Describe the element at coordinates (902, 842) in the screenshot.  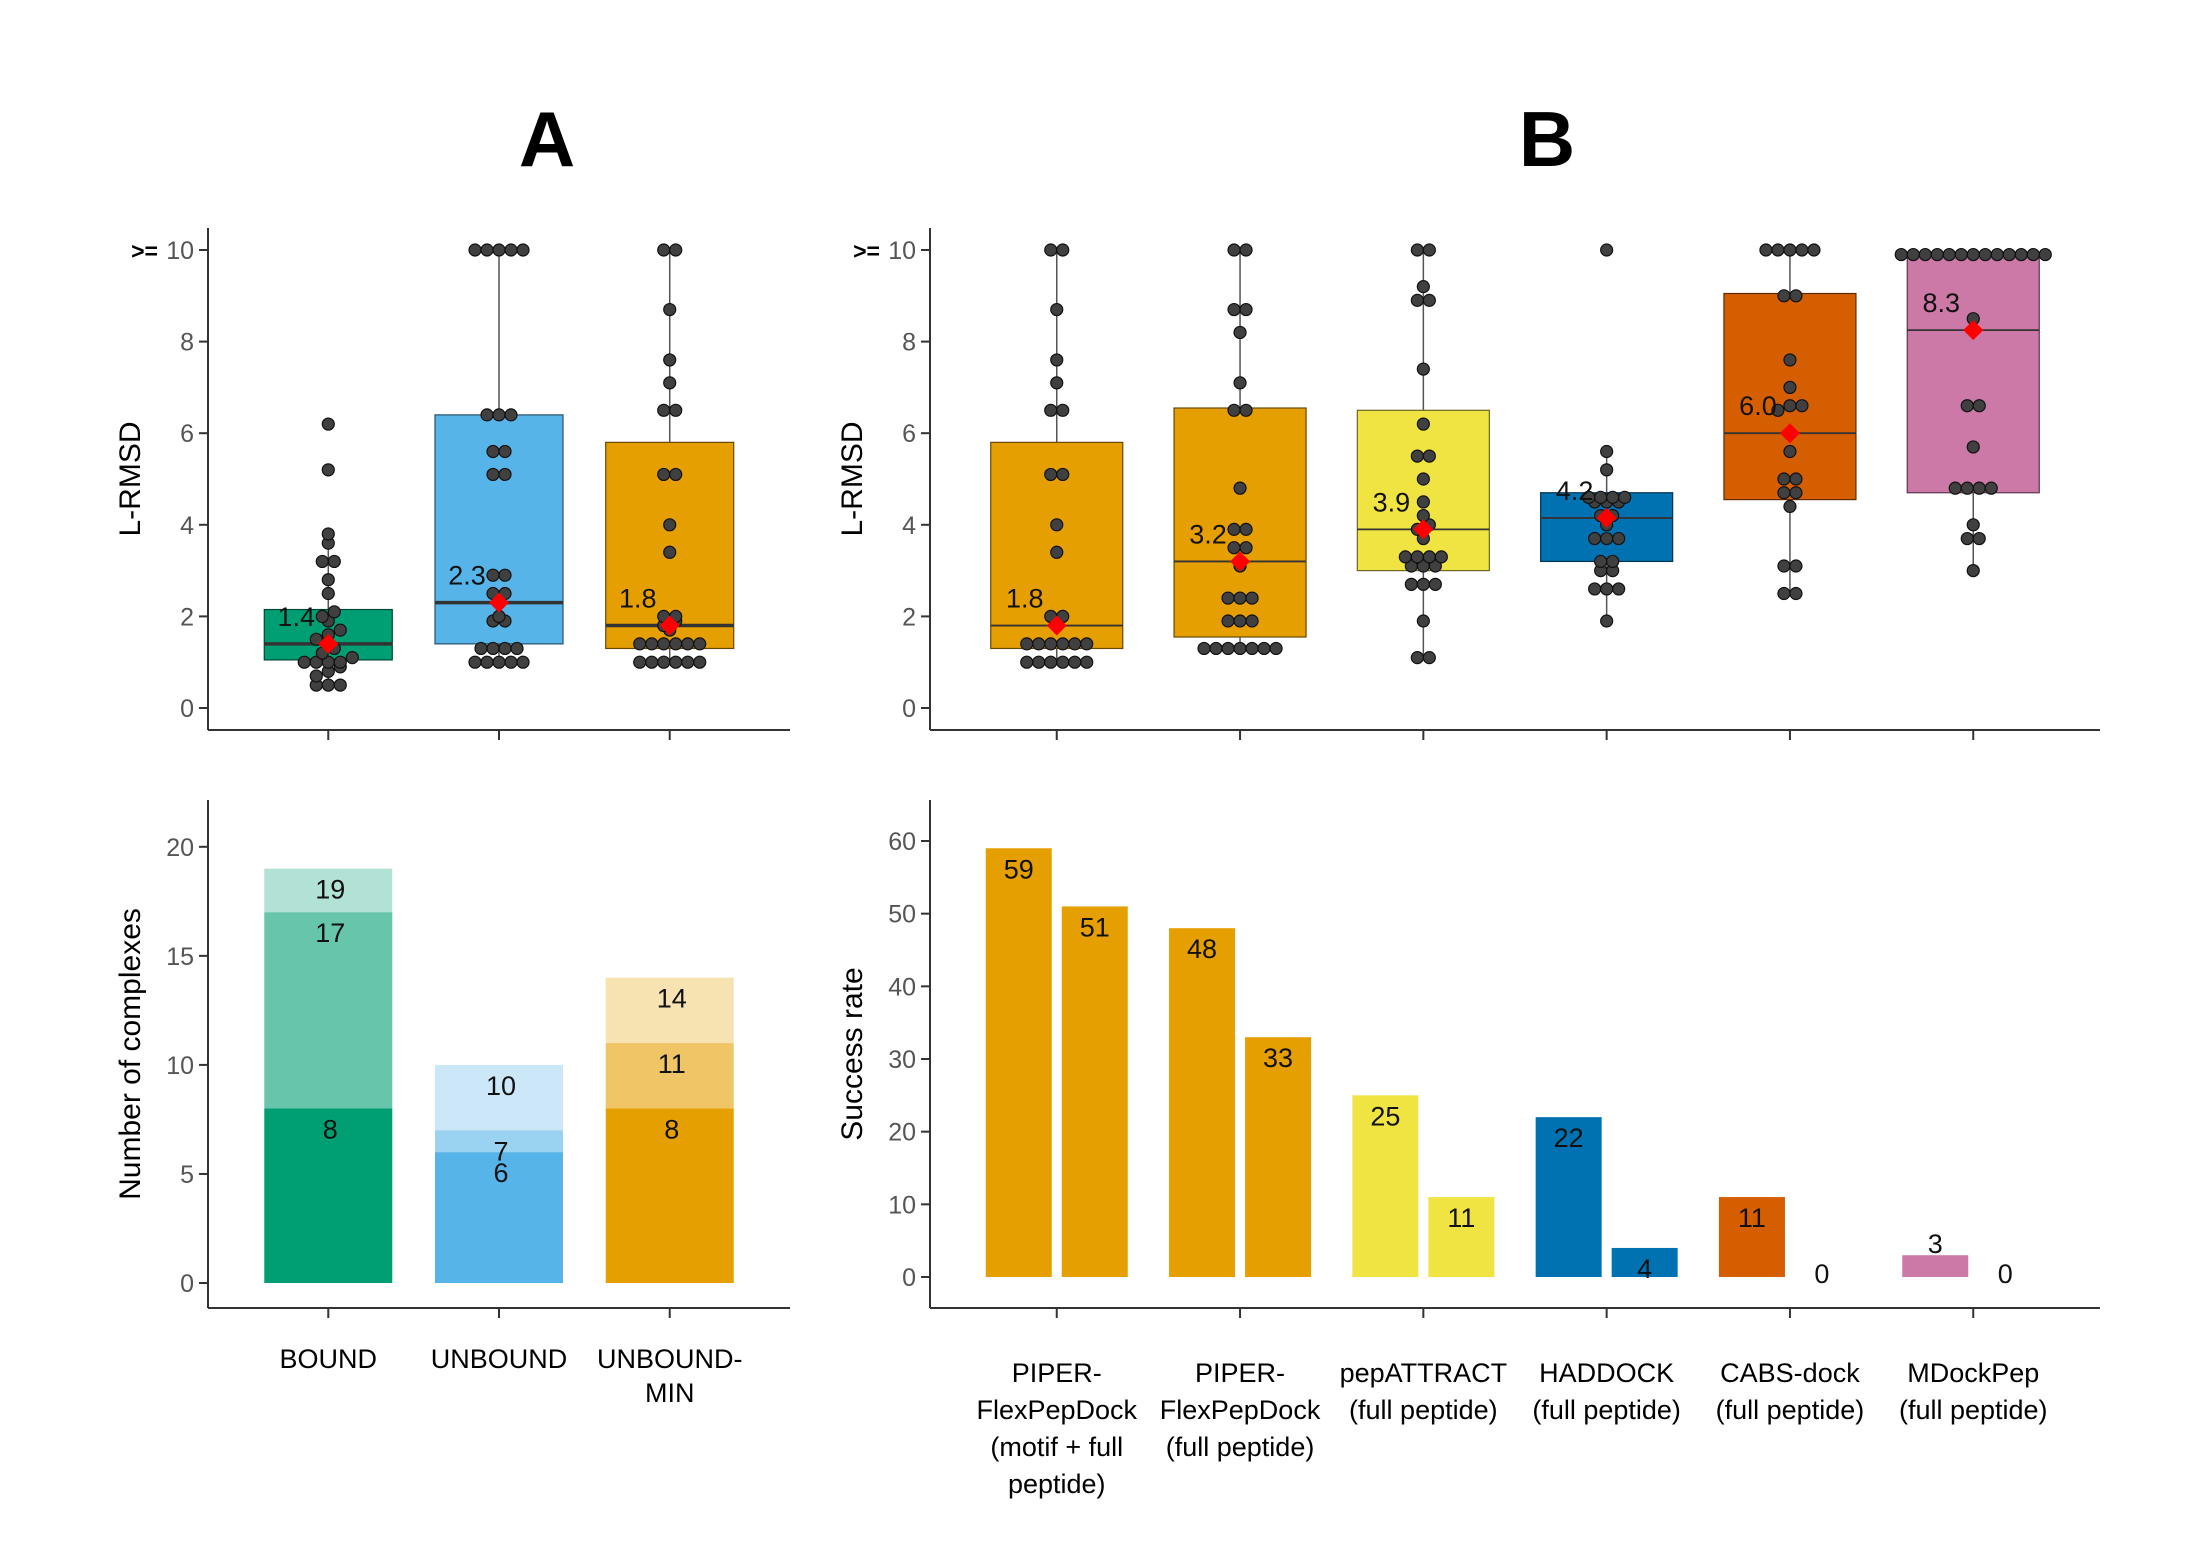
I see `y-tick-label: 60` at that location.